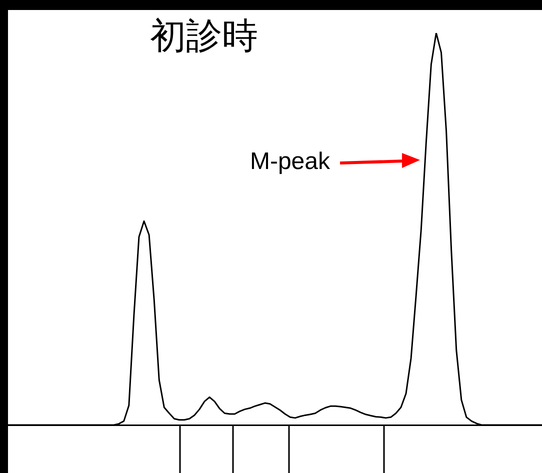 The width and height of the screenshot is (542, 473). What do you see at coordinates (204, 37) in the screenshot?
I see `chart-title: 初診時` at bounding box center [204, 37].